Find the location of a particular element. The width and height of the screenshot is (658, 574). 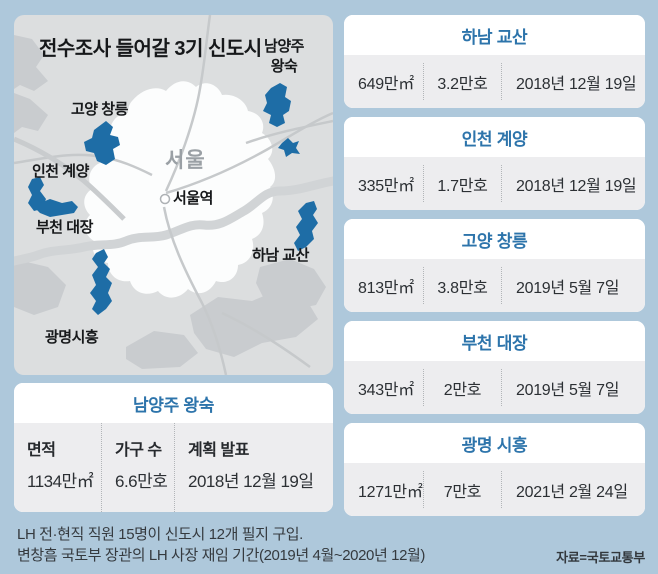

seoul-station-marker is located at coordinates (165, 199).